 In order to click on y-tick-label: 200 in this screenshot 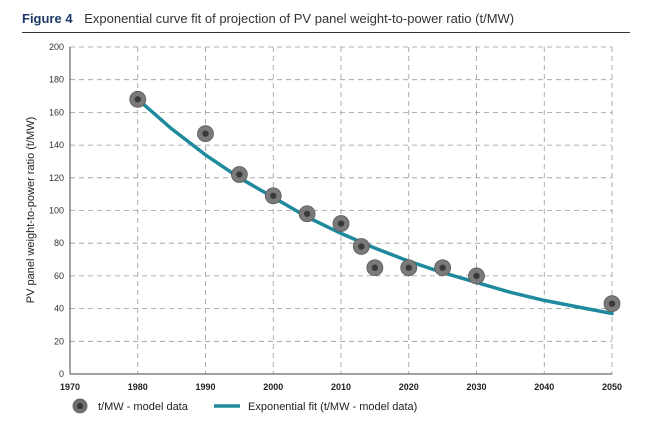, I will do `click(56, 47)`.